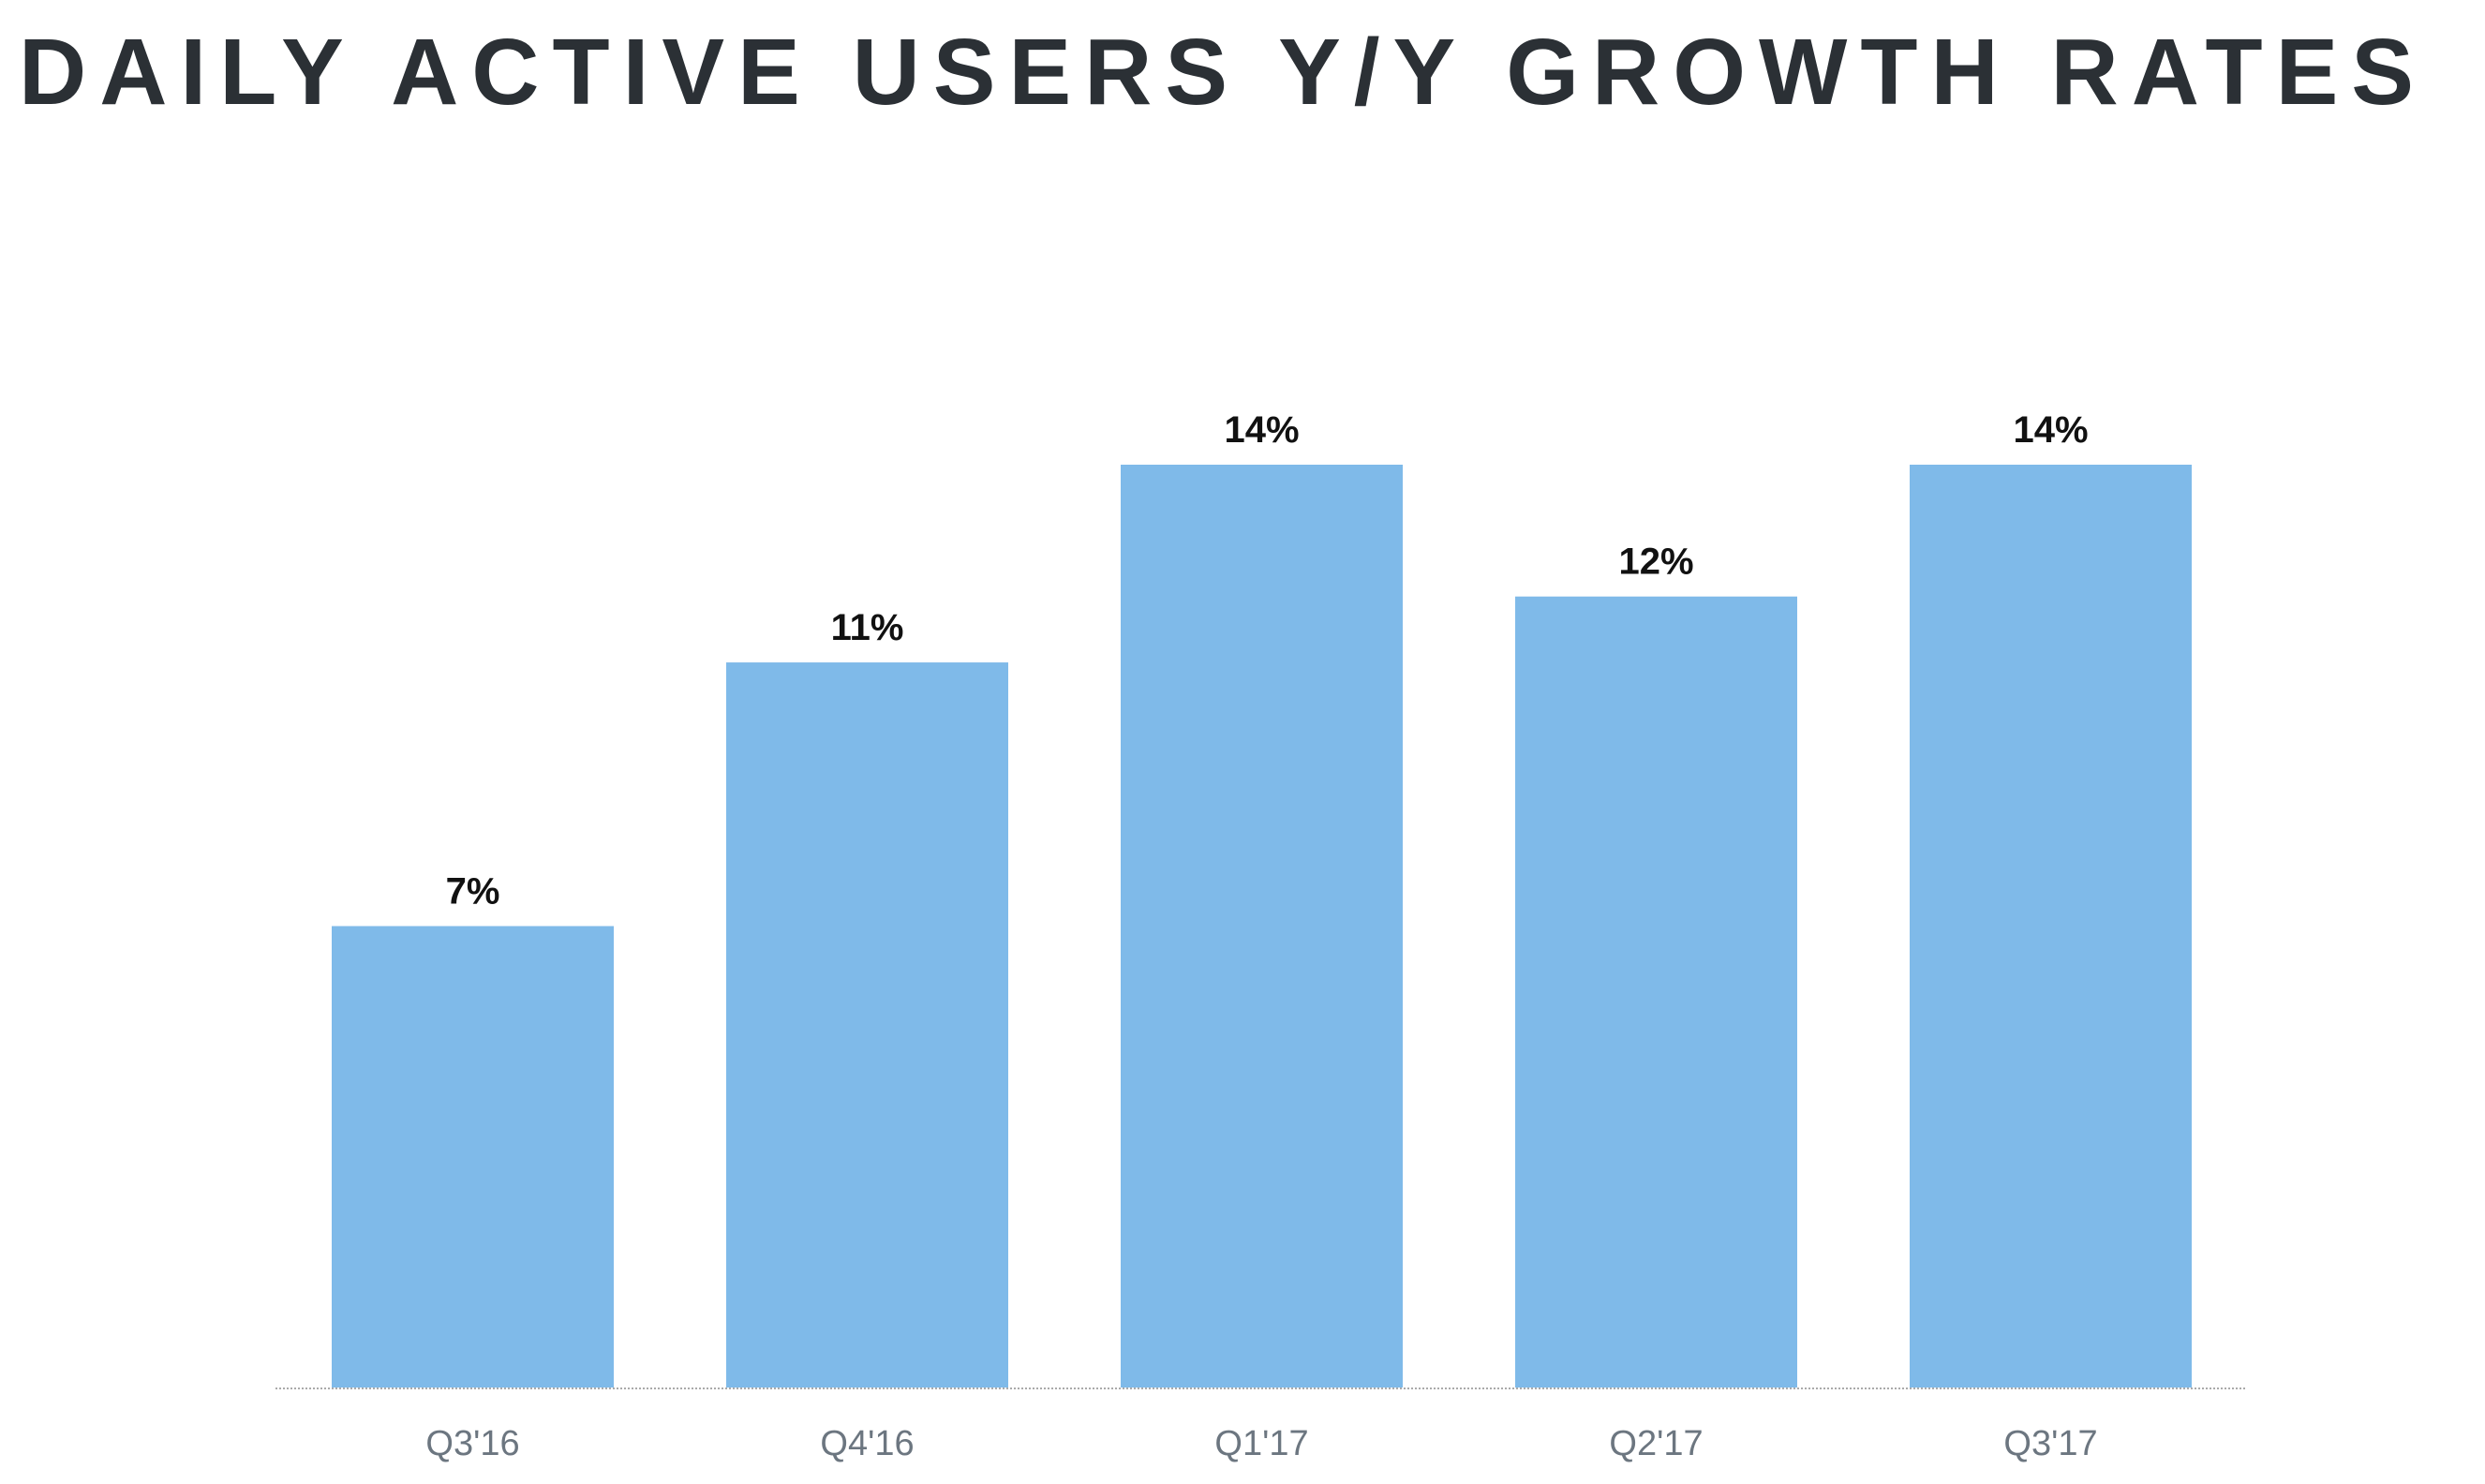  Describe the element at coordinates (473, 892) in the screenshot. I see `data-label: 7%` at that location.